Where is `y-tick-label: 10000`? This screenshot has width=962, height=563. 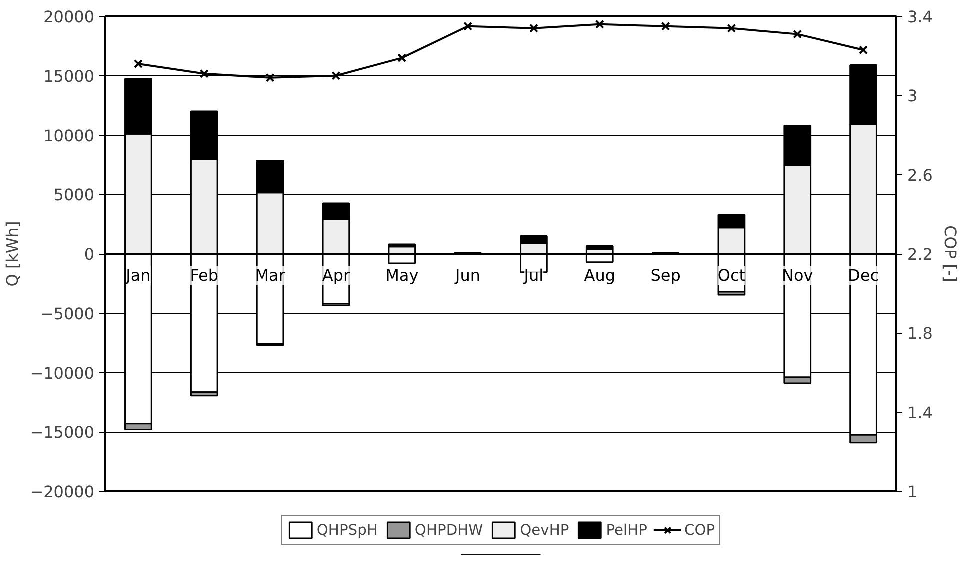 y-tick-label: 10000 is located at coordinates (69, 136).